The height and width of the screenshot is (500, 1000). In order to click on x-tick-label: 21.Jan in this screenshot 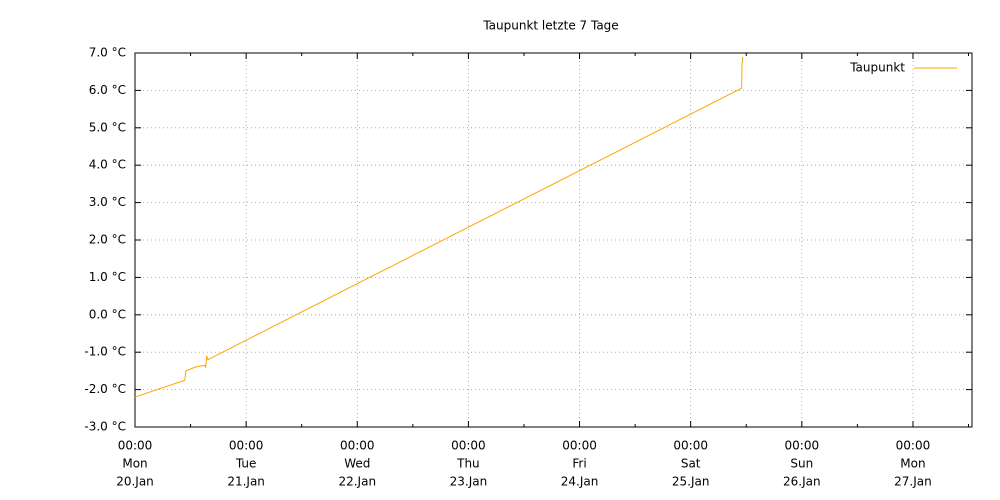, I will do `click(246, 482)`.